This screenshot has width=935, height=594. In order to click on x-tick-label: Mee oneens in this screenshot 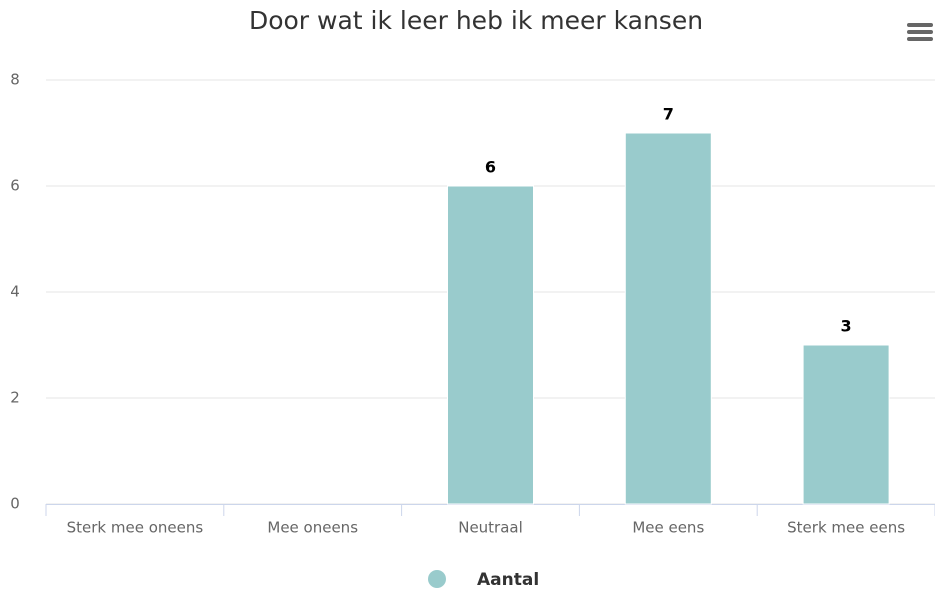, I will do `click(312, 528)`.